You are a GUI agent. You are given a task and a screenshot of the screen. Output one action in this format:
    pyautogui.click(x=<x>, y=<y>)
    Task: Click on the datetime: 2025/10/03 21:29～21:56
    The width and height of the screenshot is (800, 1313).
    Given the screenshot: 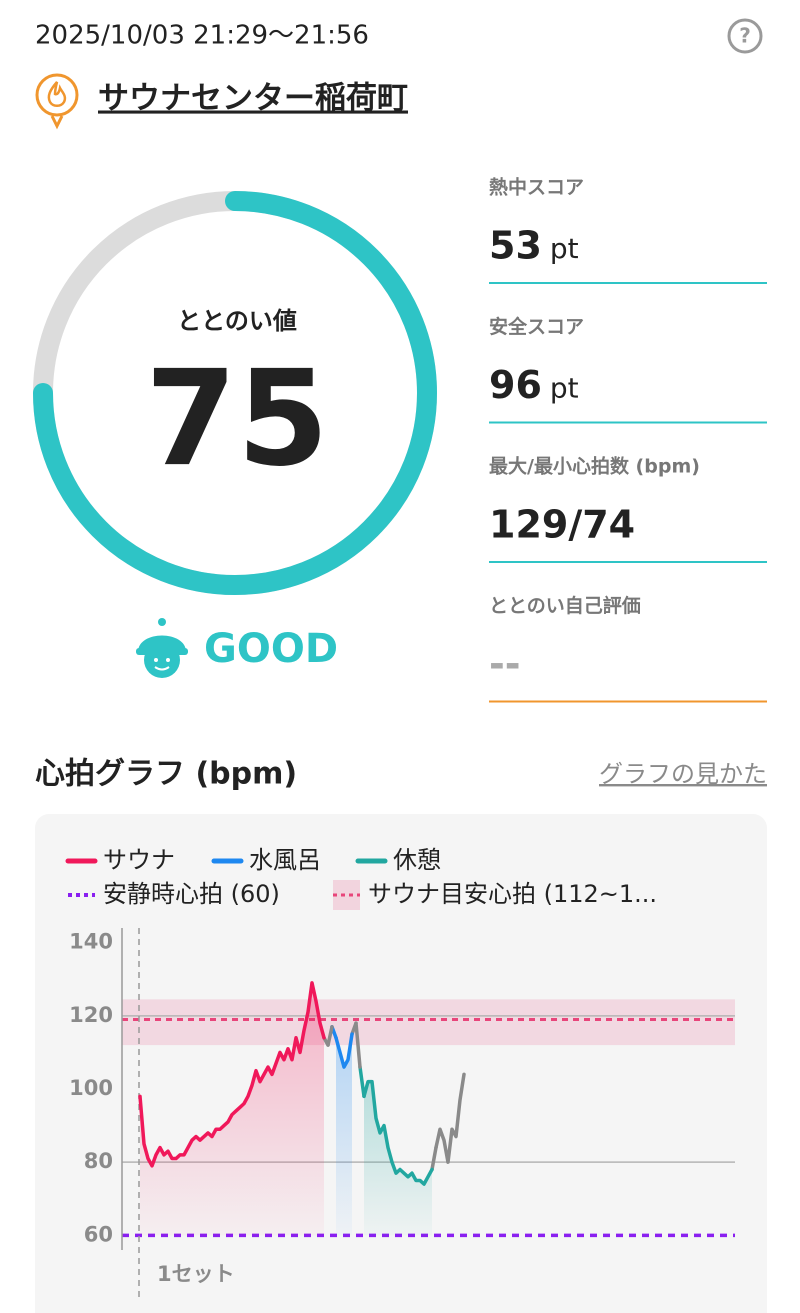 What is the action you would take?
    pyautogui.click(x=202, y=36)
    